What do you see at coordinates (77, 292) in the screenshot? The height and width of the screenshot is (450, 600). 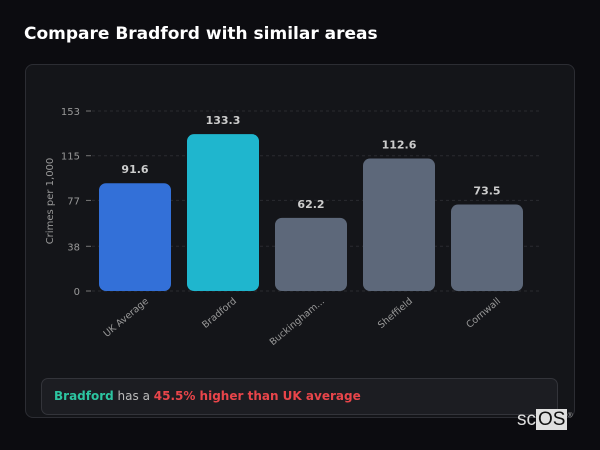 I see `y-tick-label: 0` at bounding box center [77, 292].